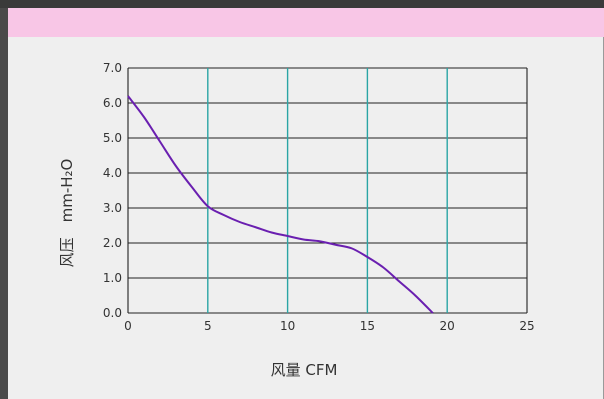 The image size is (604, 399). I want to click on window-left-edge, so click(4, 203).